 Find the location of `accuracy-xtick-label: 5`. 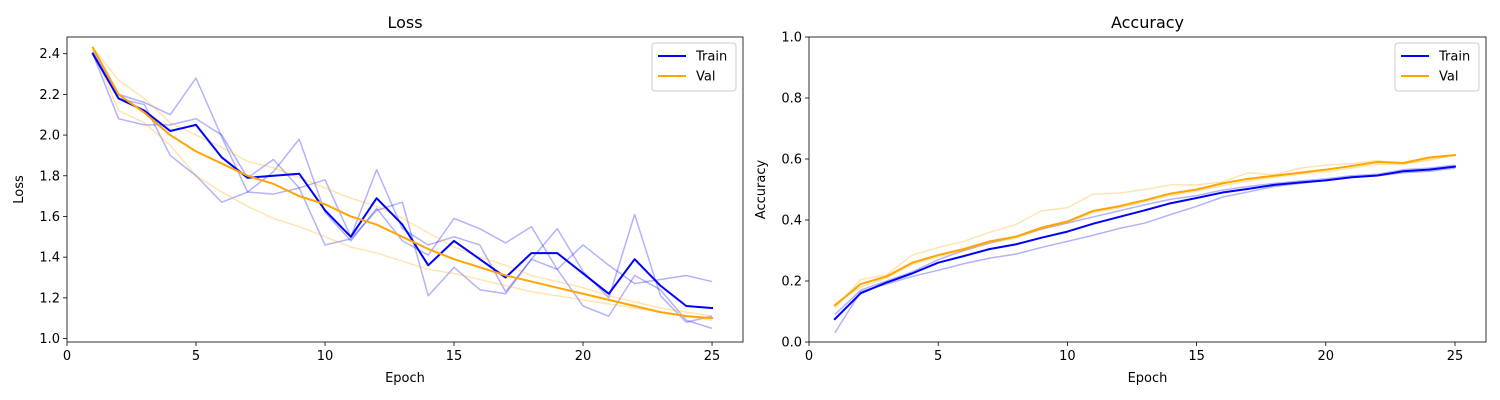

accuracy-xtick-label: 5 is located at coordinates (938, 356).